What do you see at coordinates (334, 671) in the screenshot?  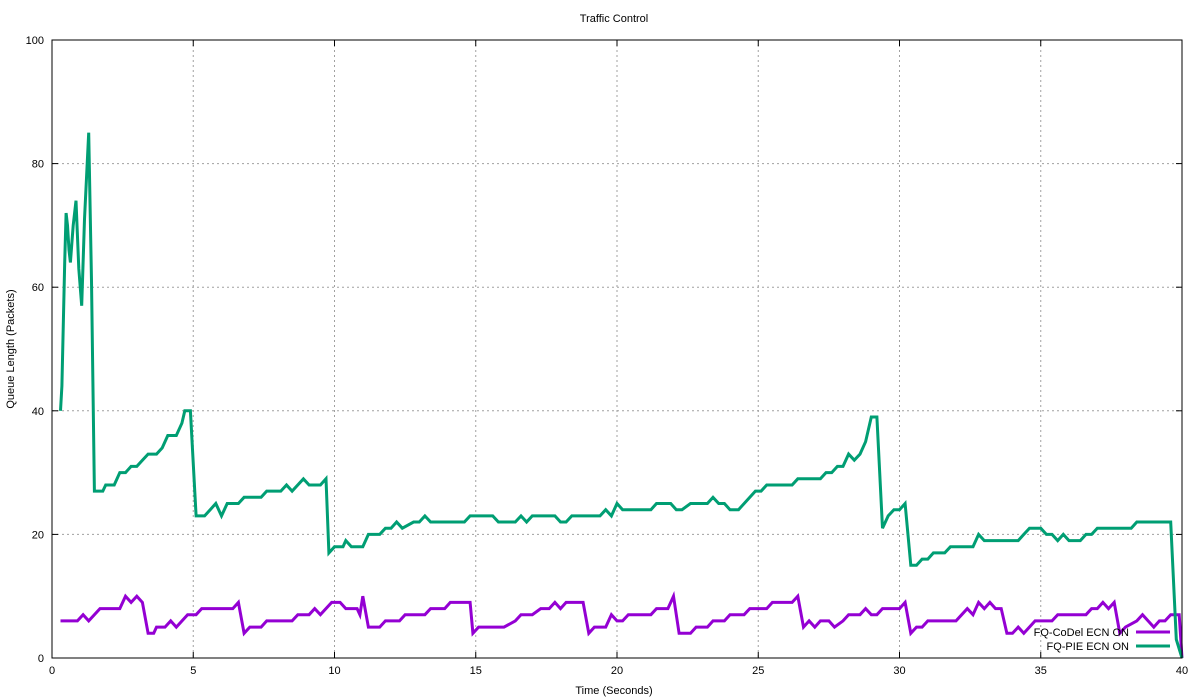 I see `x-tick-label: 10` at bounding box center [334, 671].